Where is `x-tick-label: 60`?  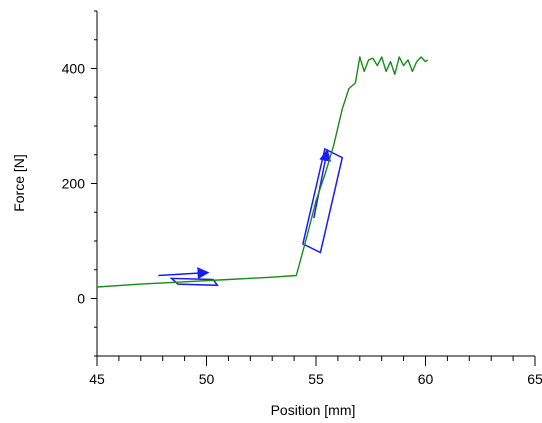
x-tick-label: 60 is located at coordinates (426, 379).